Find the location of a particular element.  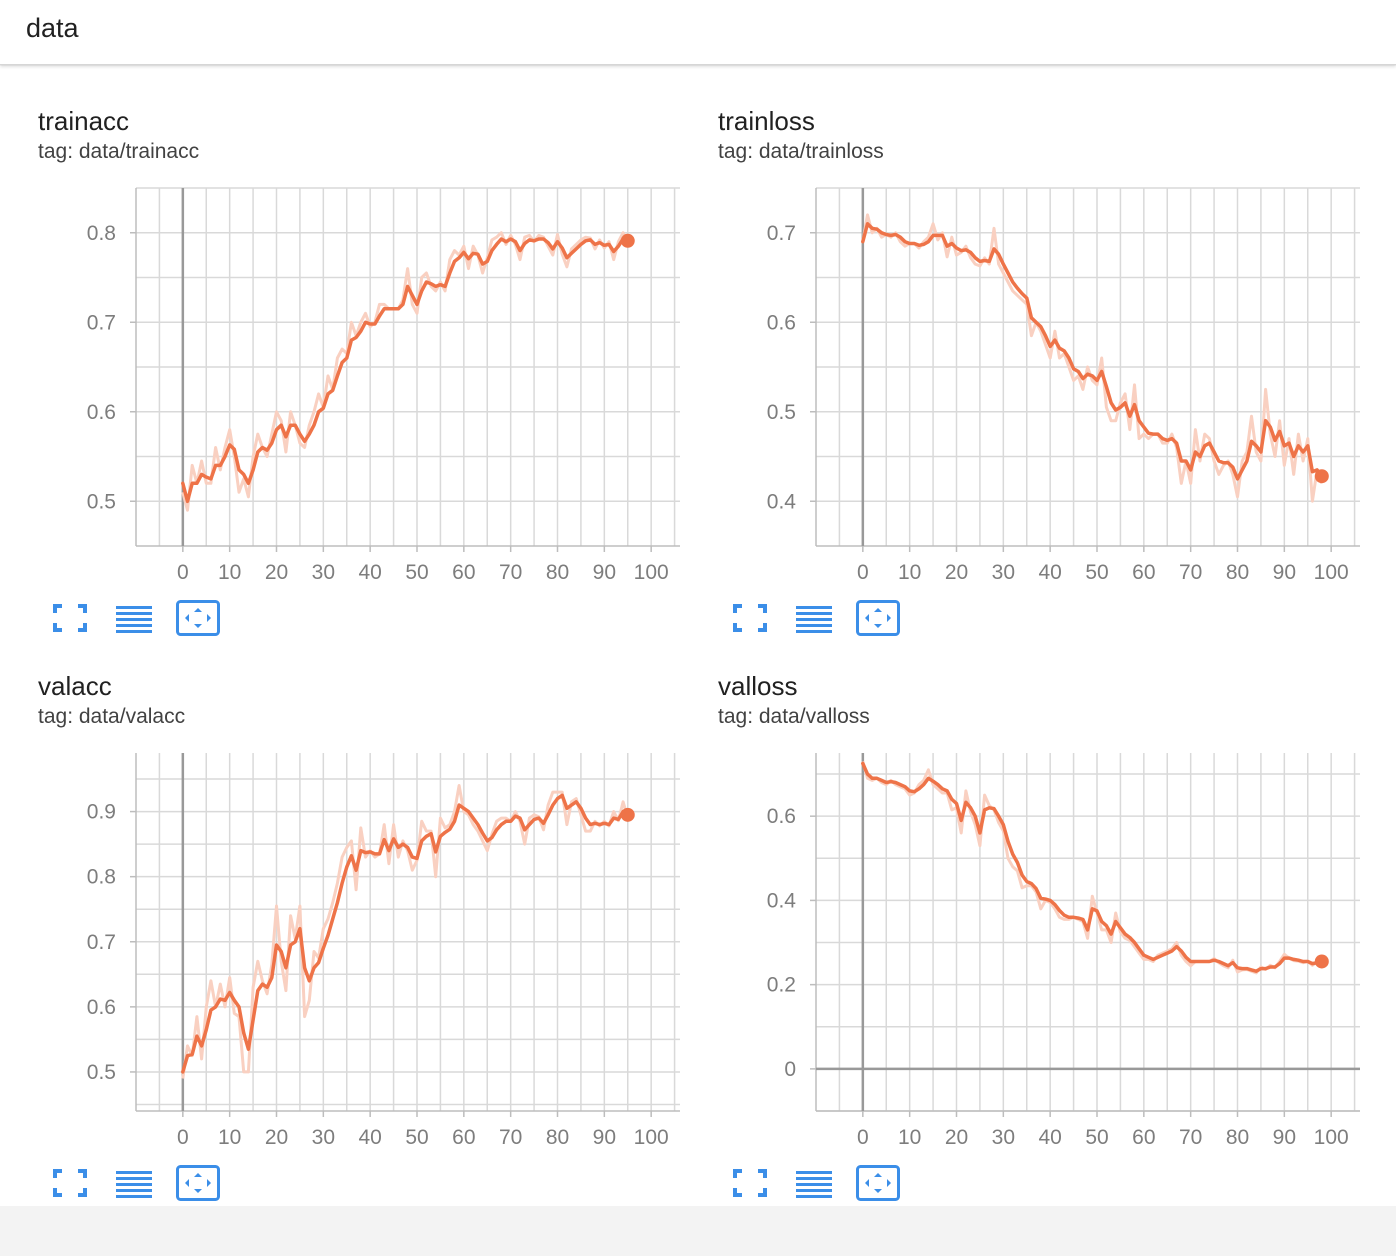

header-title: data is located at coordinates (52, 28).